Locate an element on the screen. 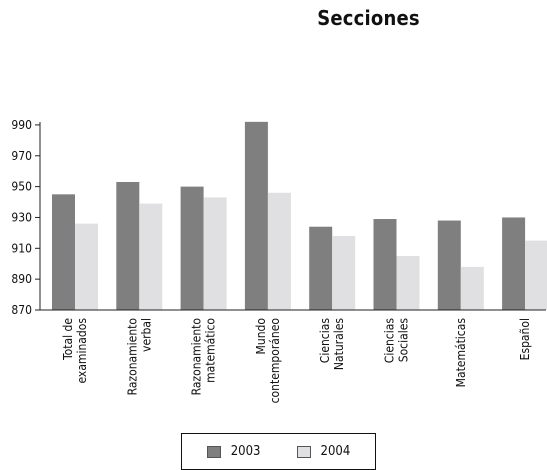 The height and width of the screenshot is (470, 547). y-tick-label-970: 970 is located at coordinates (21, 156).